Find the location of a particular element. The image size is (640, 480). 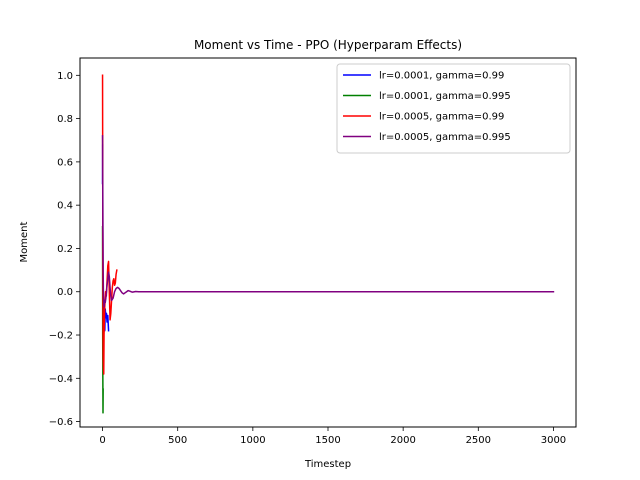

y-axis: −0.6 −0.4 −0.2 0.0 0.2 0.4 0.6 0.8 1.0 is located at coordinates (64, 249).